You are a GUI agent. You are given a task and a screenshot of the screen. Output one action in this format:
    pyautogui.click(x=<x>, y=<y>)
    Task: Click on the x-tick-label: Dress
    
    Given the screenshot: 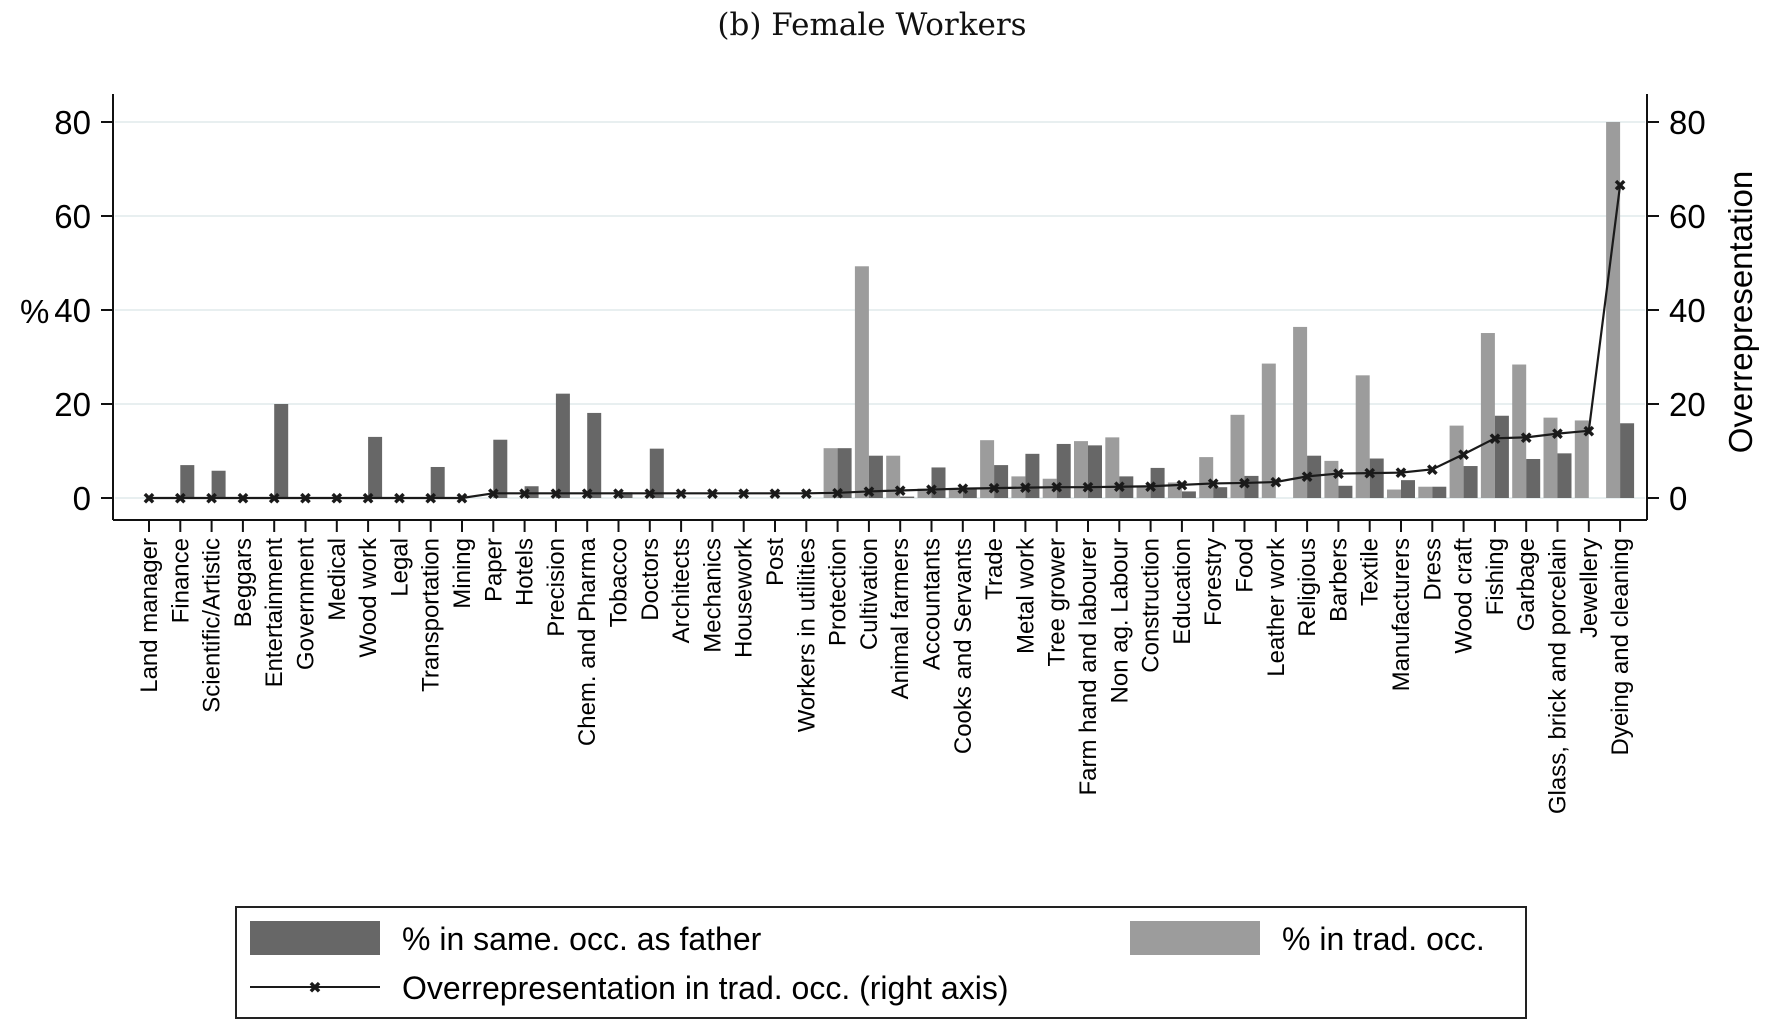 What is the action you would take?
    pyautogui.click(x=1432, y=569)
    